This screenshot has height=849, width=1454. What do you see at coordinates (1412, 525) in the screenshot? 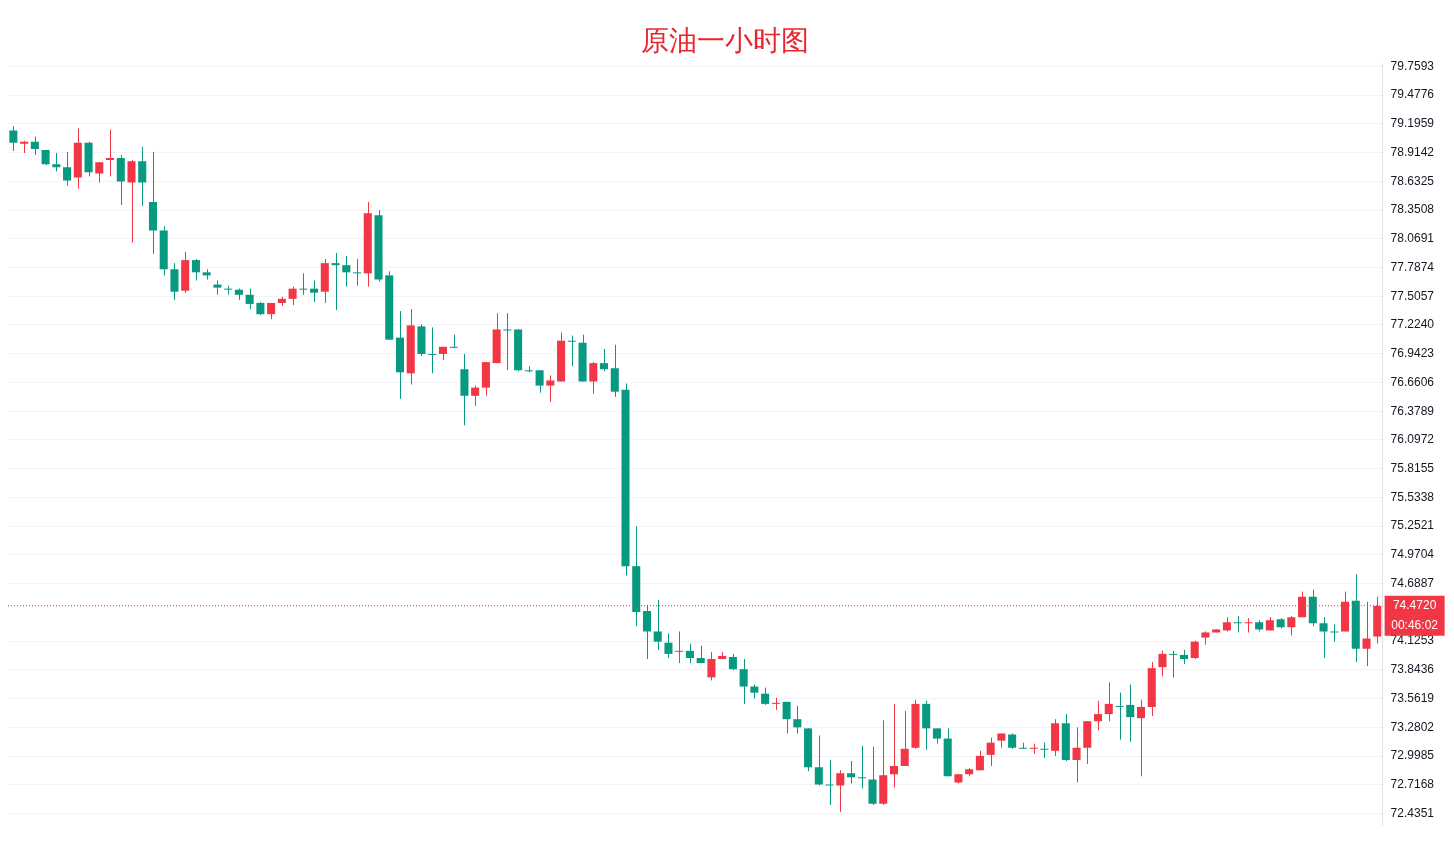
I see `y-tick-label: 75.2521` at bounding box center [1412, 525].